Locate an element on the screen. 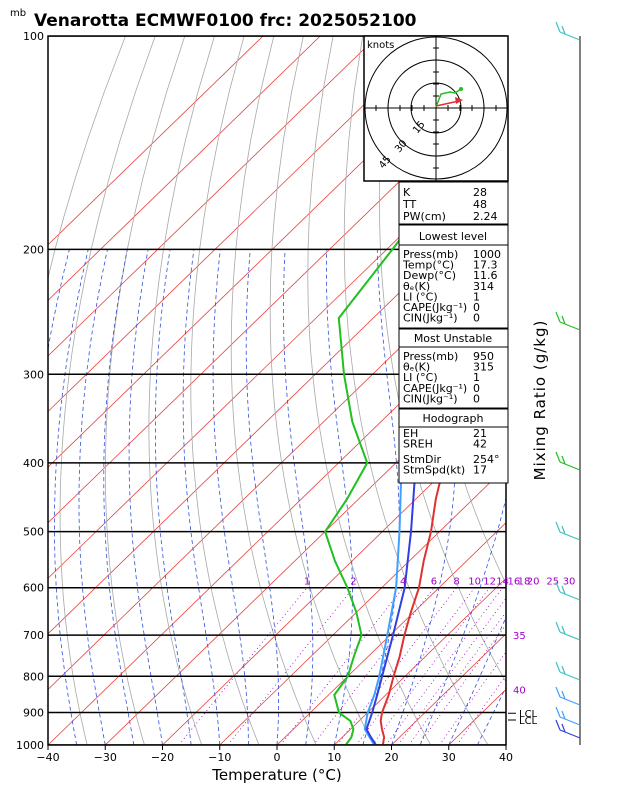  lowest-level-header: Lowest level is located at coordinates (453, 236).